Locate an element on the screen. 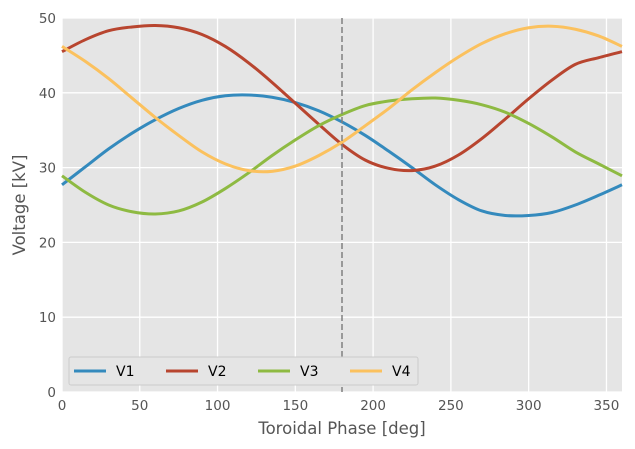 Image resolution: width=635 pixels, height=449 pixels. legend-box is located at coordinates (243, 371).